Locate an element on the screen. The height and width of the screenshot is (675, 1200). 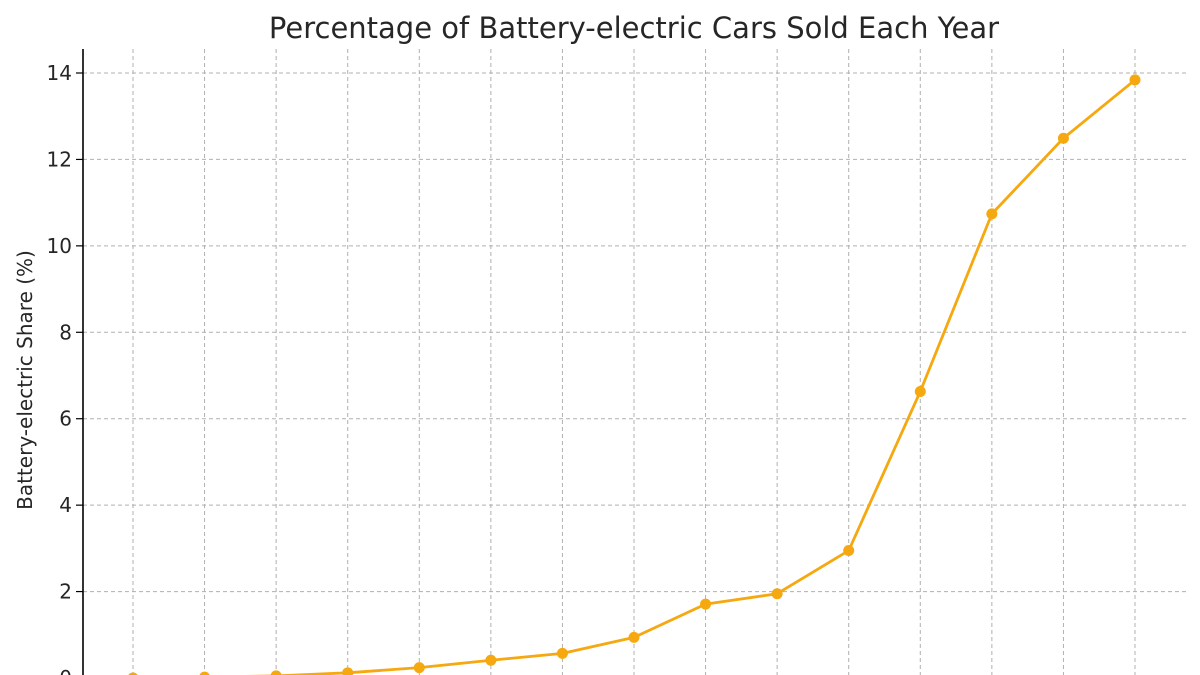
y-tick-label: 6 is located at coordinates (65, 419).